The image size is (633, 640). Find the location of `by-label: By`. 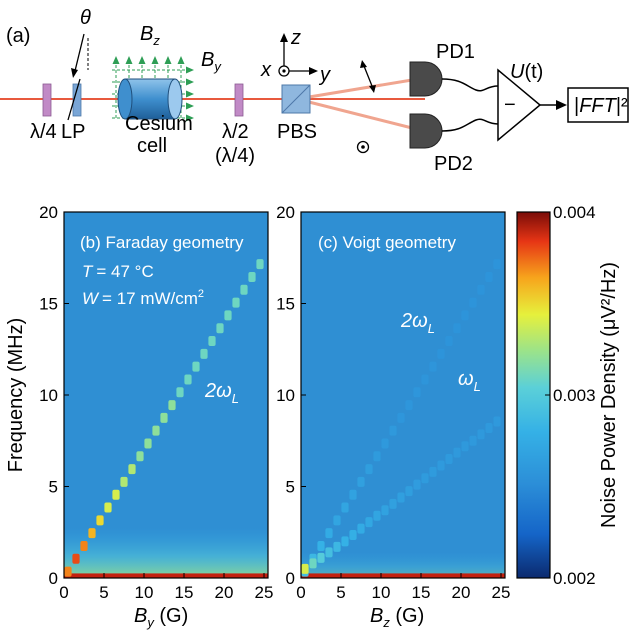

by-label: By is located at coordinates (211, 61).